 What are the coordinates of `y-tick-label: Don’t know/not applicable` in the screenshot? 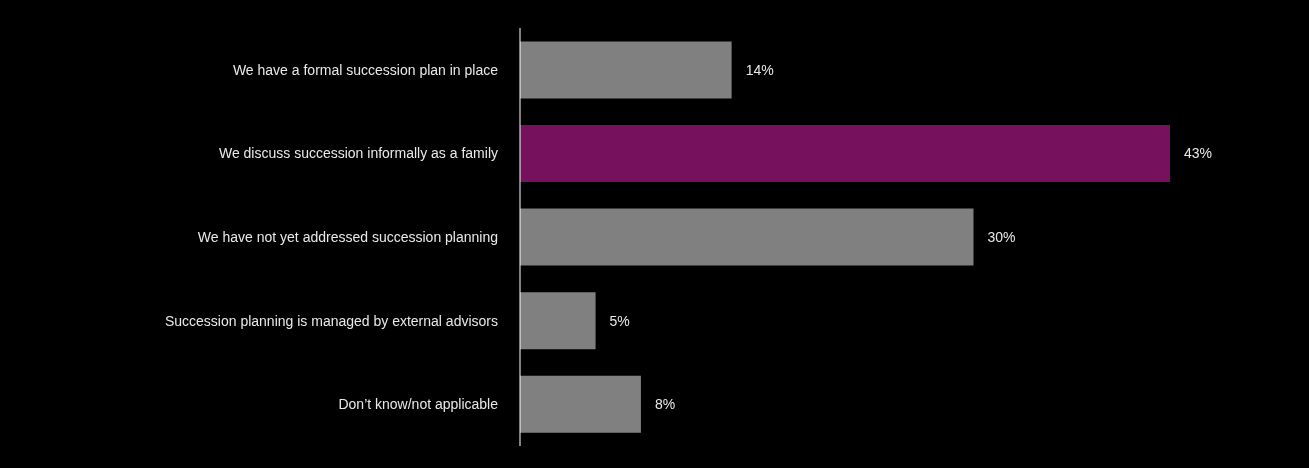 It's located at (418, 404).